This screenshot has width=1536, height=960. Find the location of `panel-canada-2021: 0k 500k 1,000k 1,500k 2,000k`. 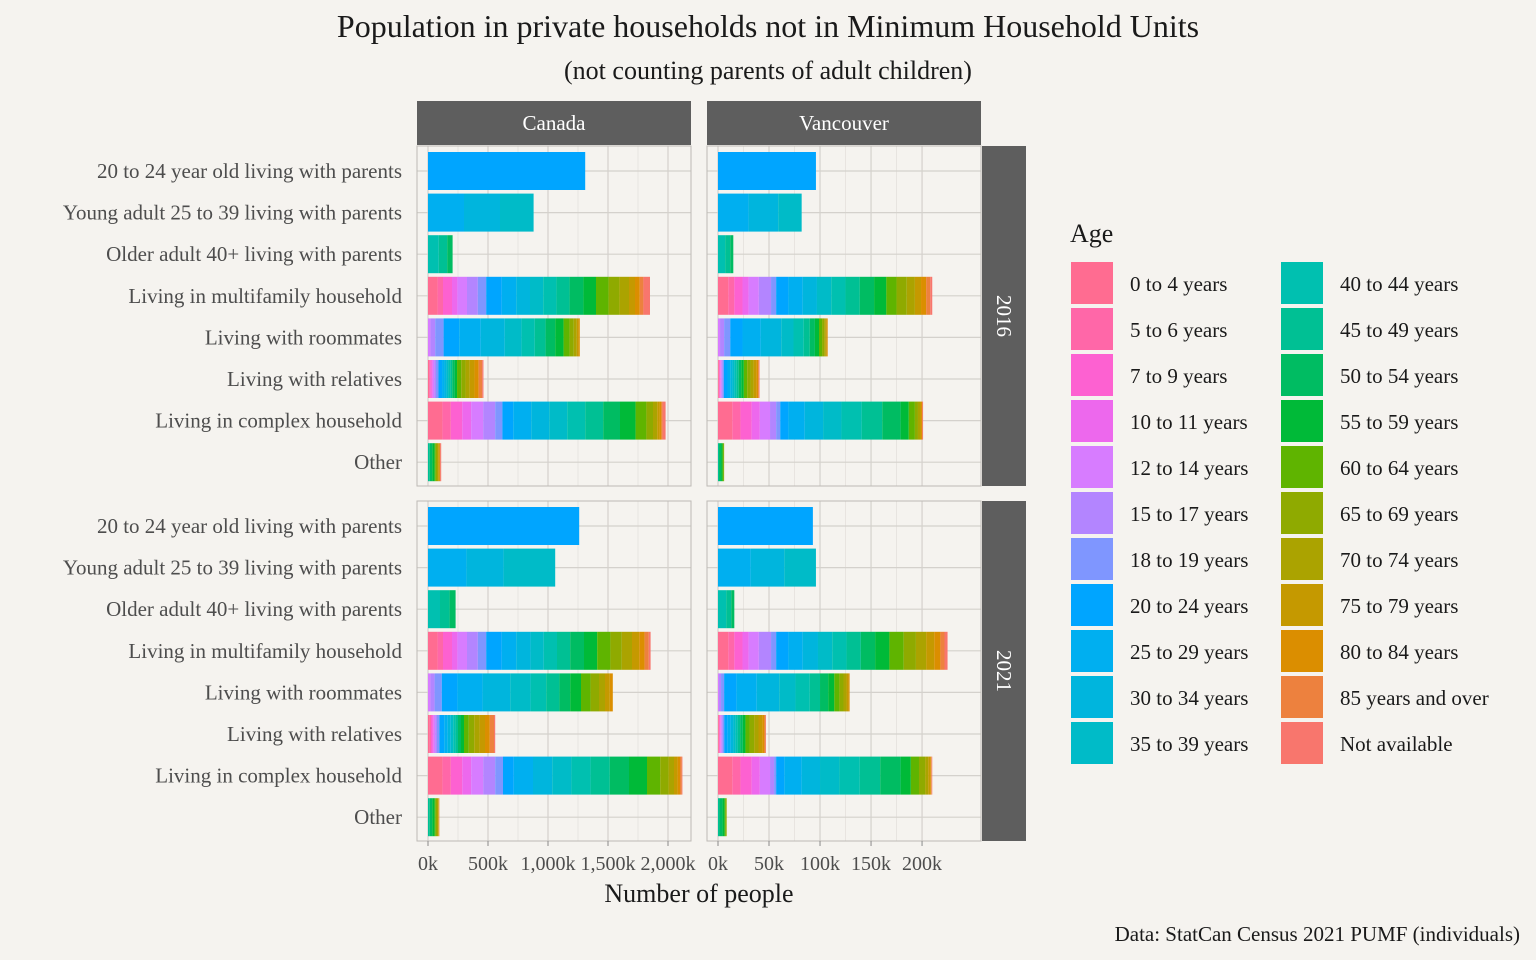

panel-canada-2021: 0k 500k 1,000k 1,500k 2,000k is located at coordinates (556, 687).